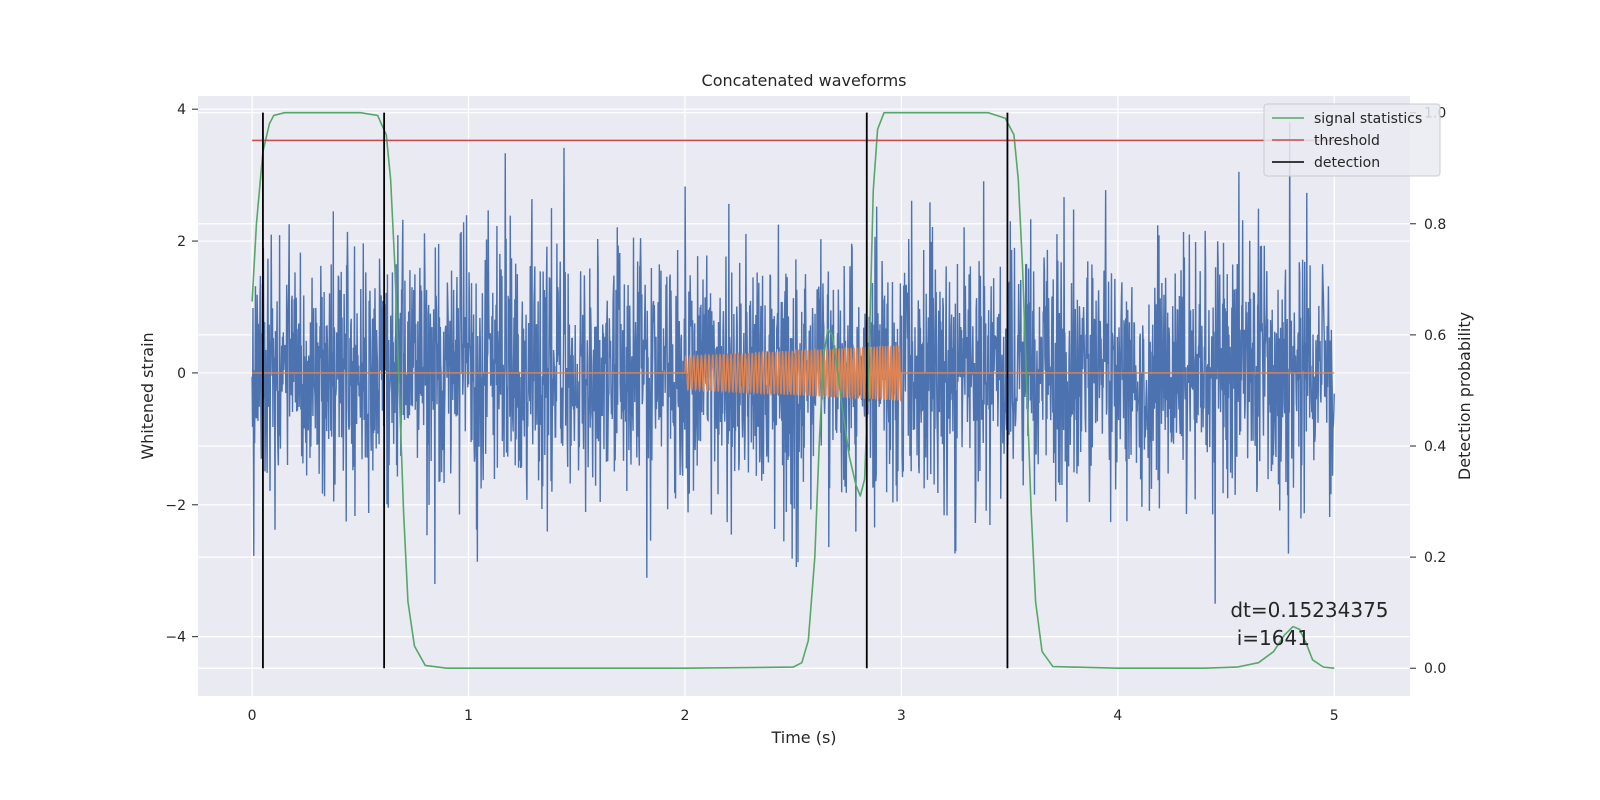  I want to click on legend-box, so click(1352, 140).